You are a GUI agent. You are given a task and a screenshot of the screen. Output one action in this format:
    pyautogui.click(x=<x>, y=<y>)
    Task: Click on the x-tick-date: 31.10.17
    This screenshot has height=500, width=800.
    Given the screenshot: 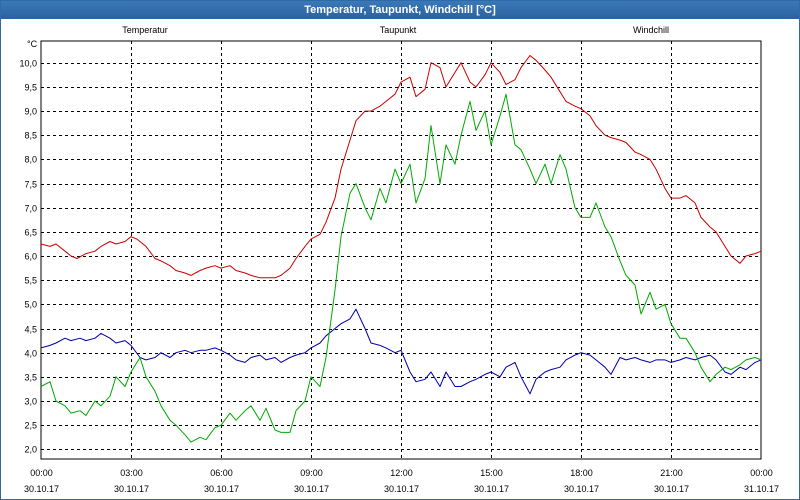 What is the action you would take?
    pyautogui.click(x=761, y=489)
    